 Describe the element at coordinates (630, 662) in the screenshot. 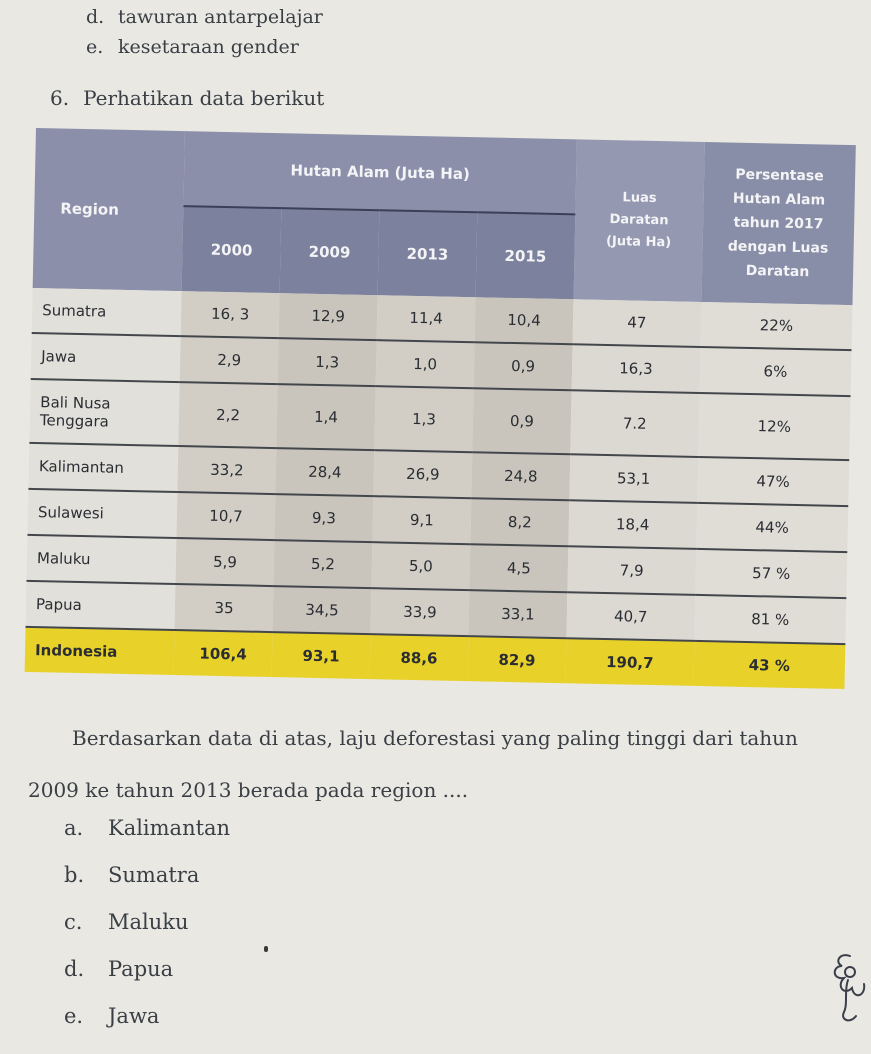

I see `total-luas-cell: 190,7` at that location.